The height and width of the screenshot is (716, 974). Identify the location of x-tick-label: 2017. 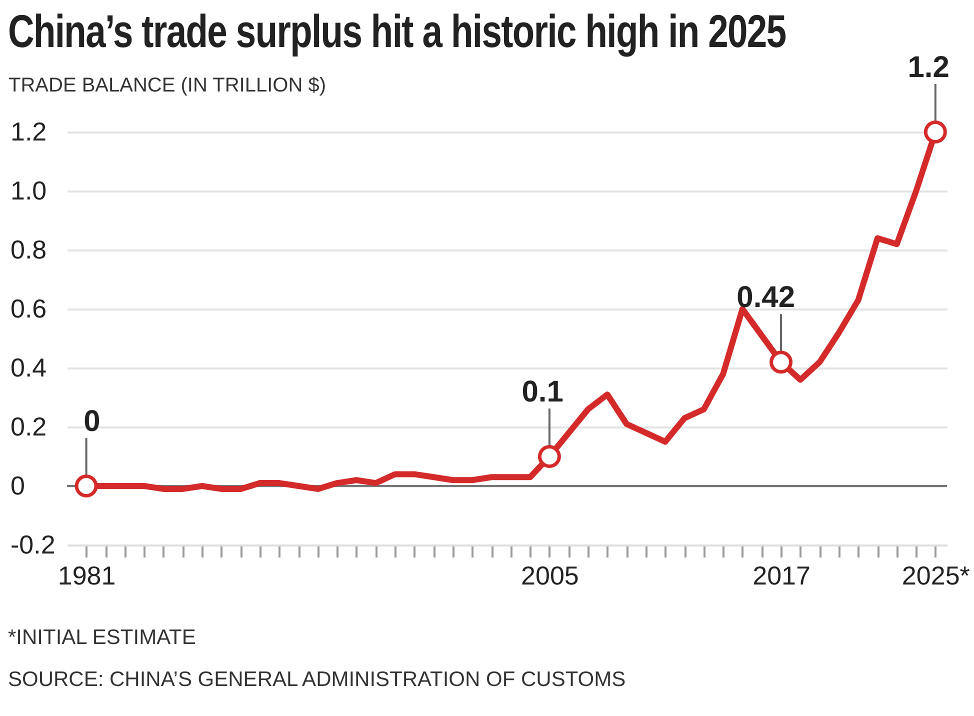
(781, 575).